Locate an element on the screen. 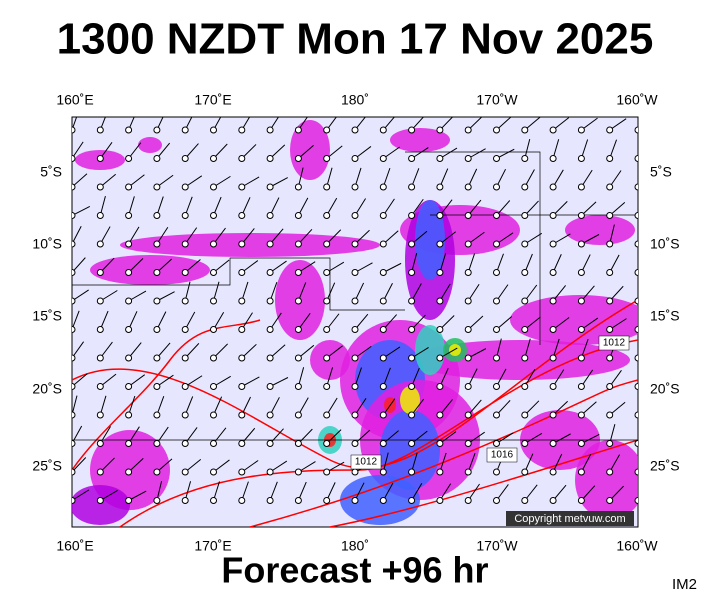 The width and height of the screenshot is (711, 600). title: 1300 NZDT Mon 17 Nov 2025 is located at coordinates (355, 39).